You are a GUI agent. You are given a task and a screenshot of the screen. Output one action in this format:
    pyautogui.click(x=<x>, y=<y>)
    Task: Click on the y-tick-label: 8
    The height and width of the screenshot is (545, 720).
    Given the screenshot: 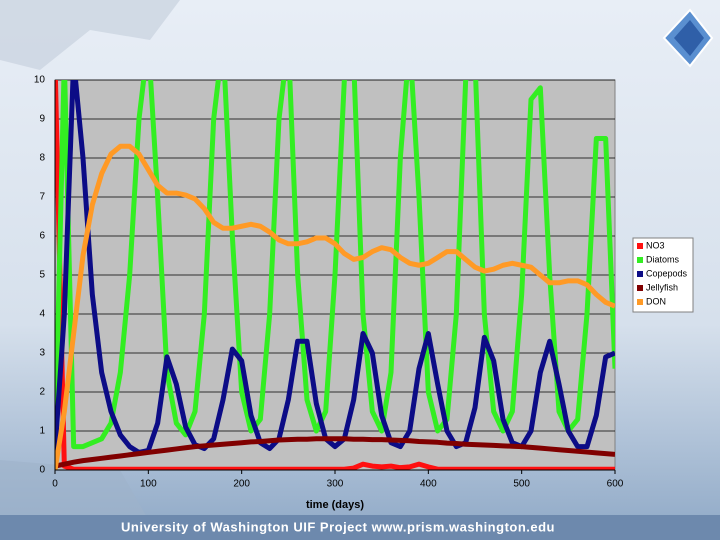 What is the action you would take?
    pyautogui.click(x=42, y=158)
    